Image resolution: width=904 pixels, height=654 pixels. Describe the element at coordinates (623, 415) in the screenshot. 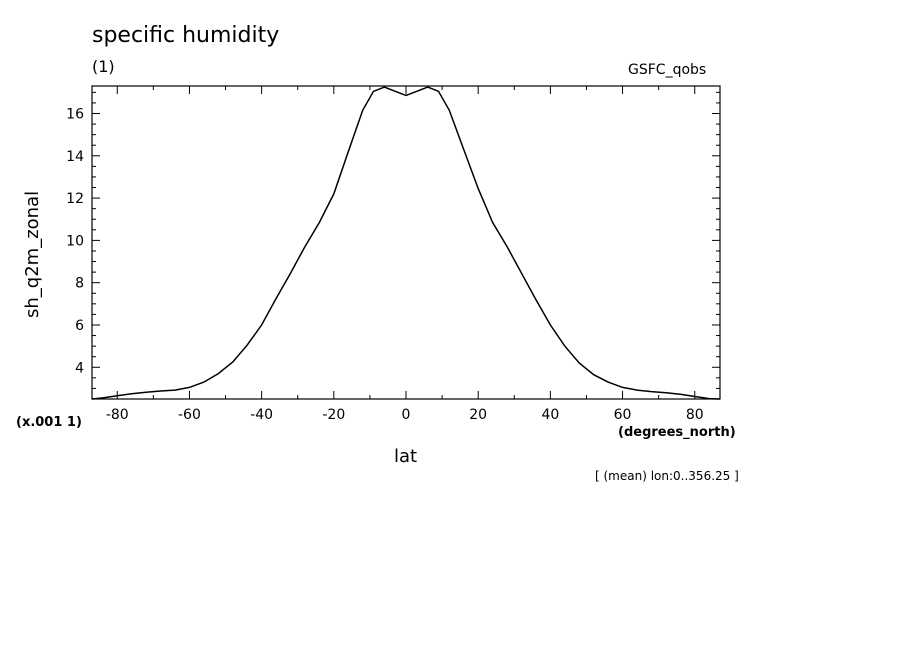

I see `x-tick-label: 60` at that location.